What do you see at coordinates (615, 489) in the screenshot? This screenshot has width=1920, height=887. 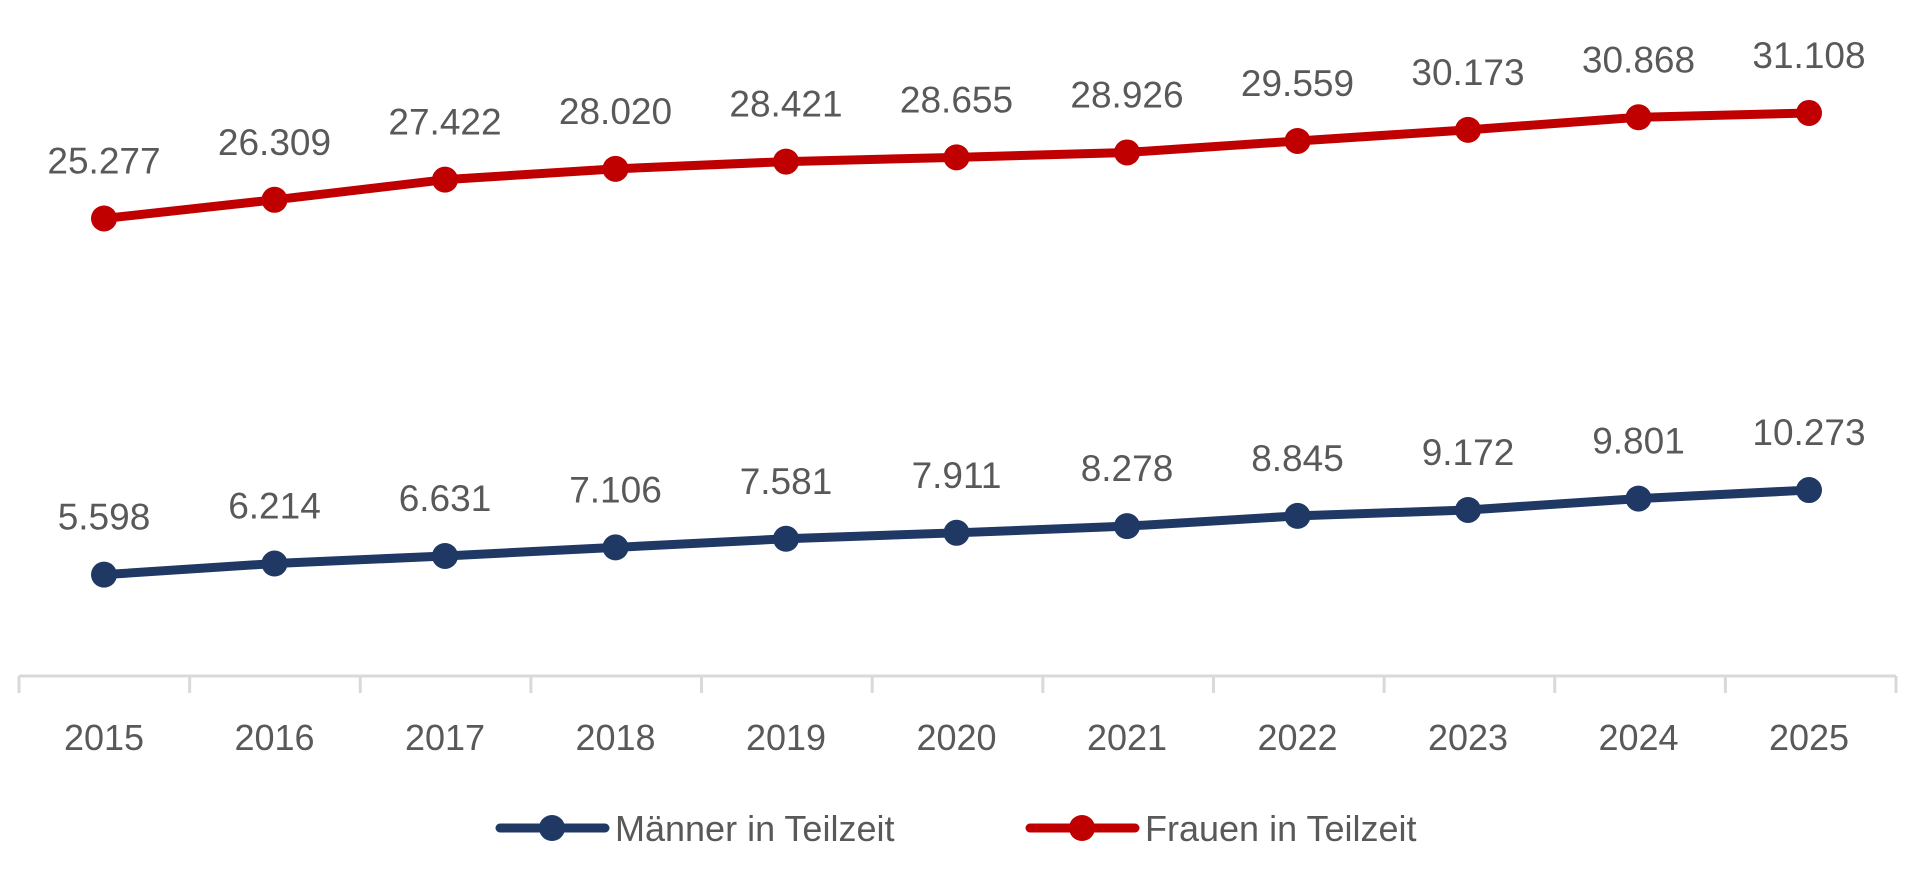 I see `data-label: 7.106` at bounding box center [615, 489].